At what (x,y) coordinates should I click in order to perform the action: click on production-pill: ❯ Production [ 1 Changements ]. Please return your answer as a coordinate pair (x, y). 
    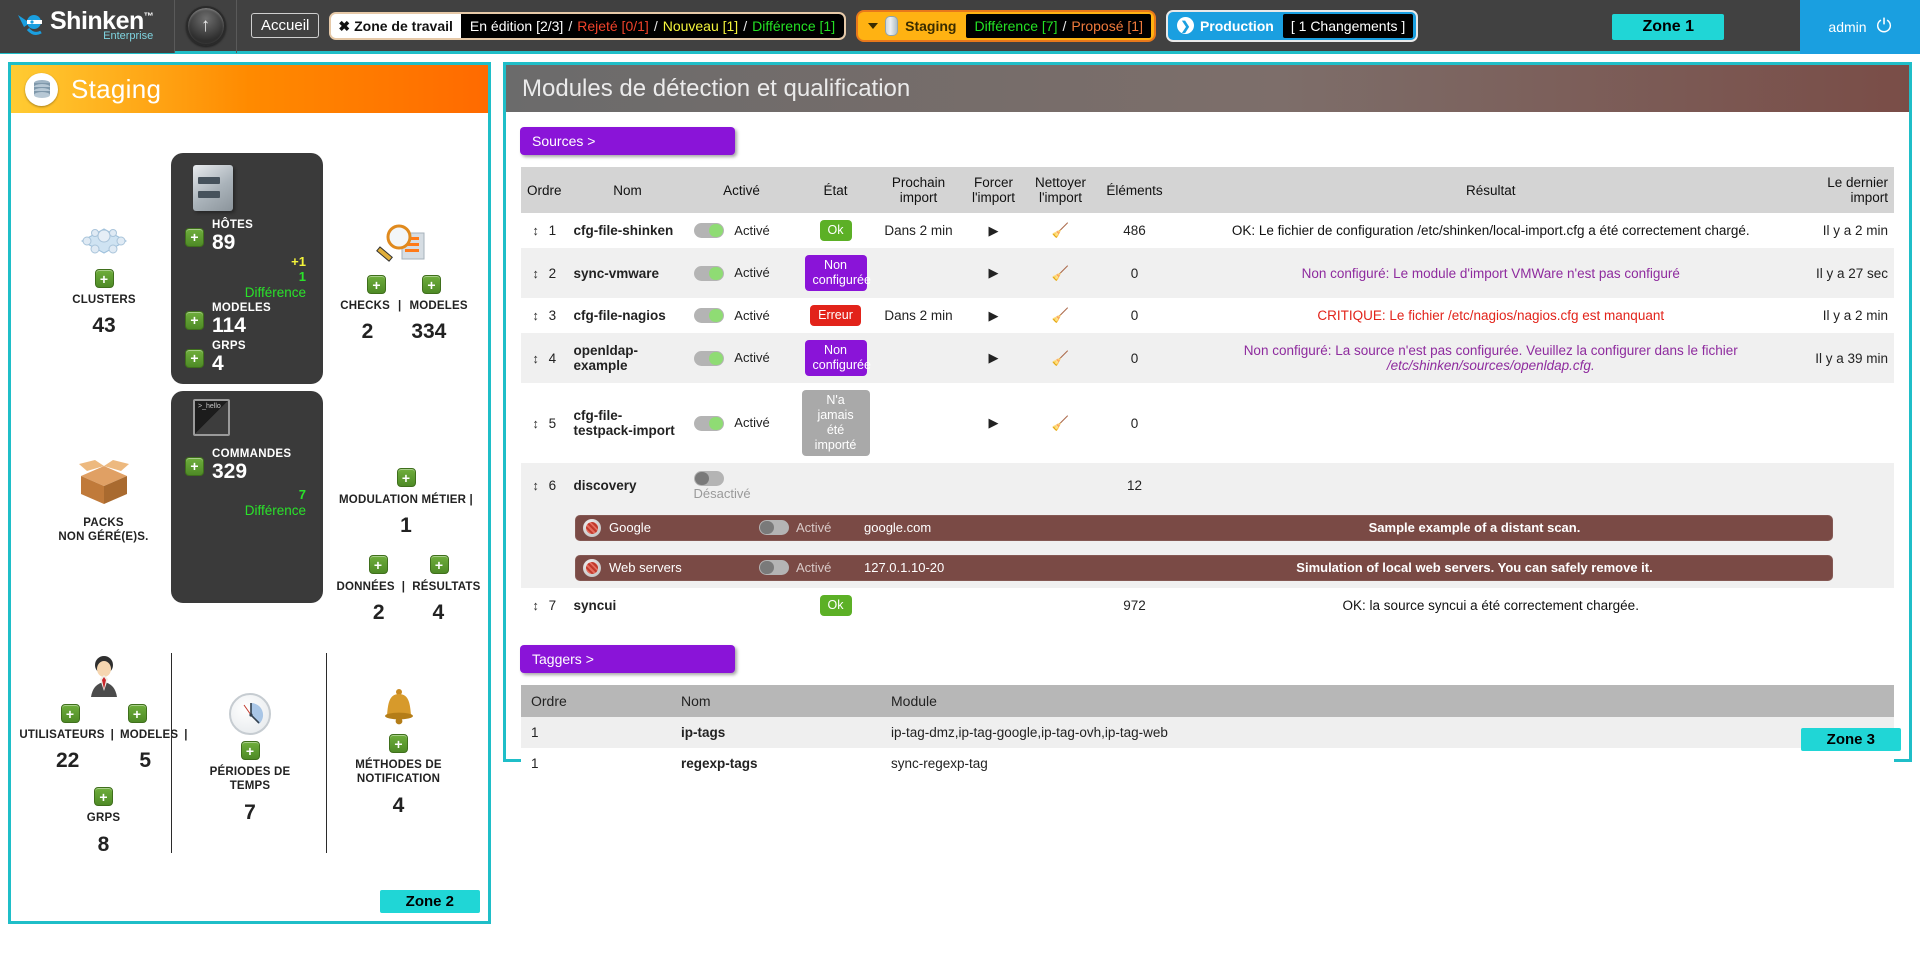
    Looking at the image, I should click on (1292, 25).